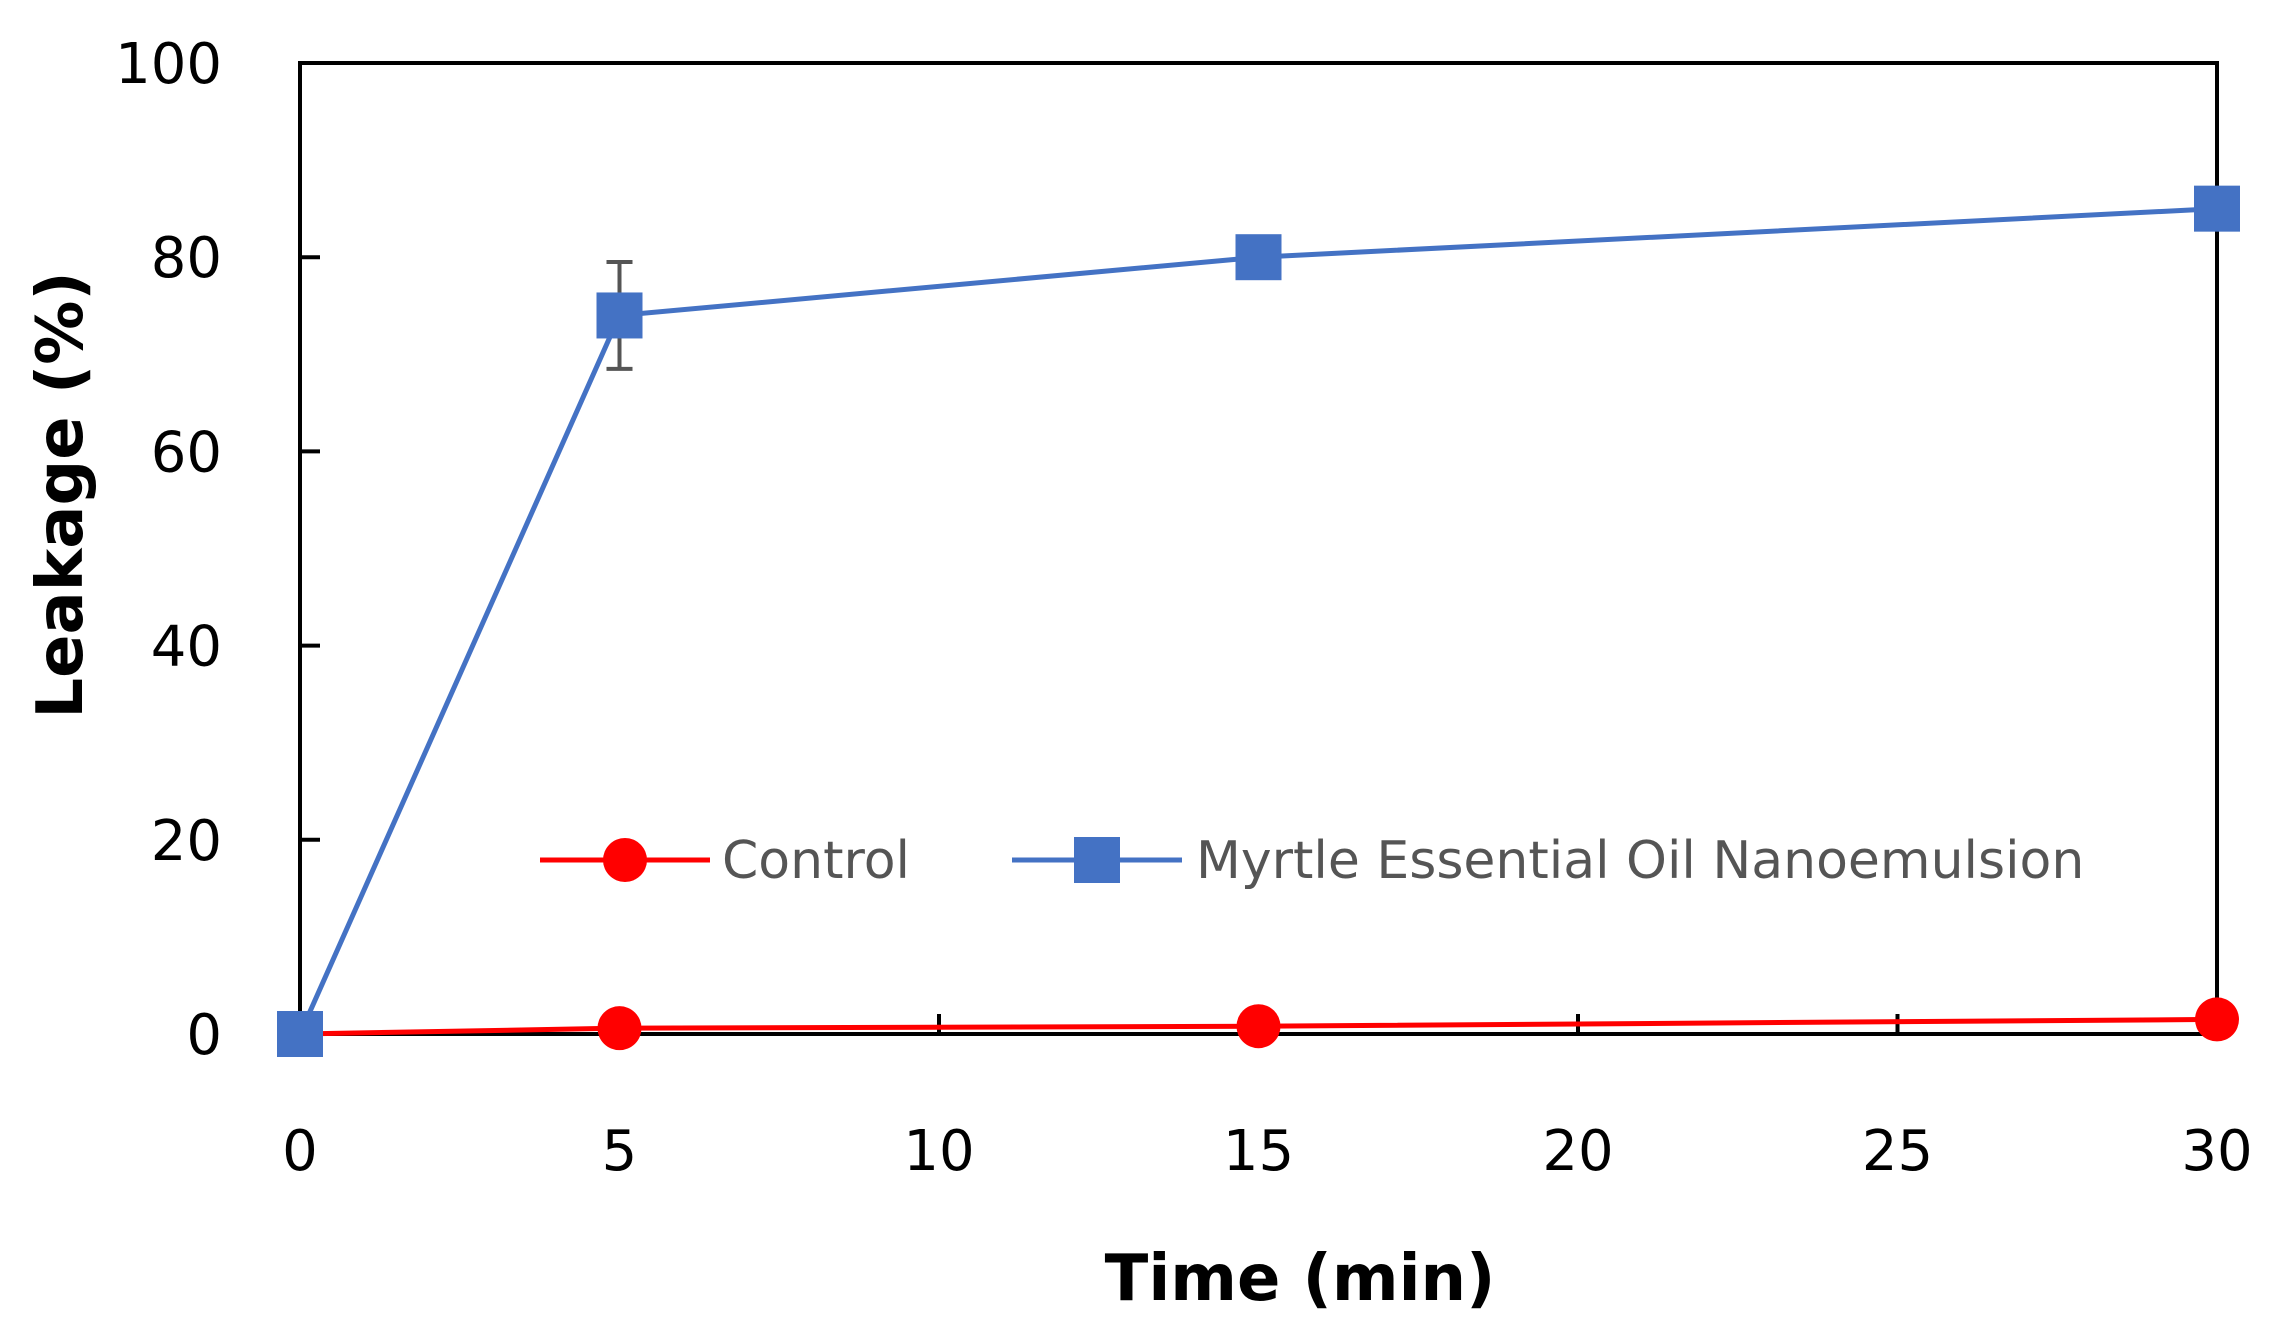 The height and width of the screenshot is (1331, 2280). What do you see at coordinates (816, 861) in the screenshot?
I see `legend-control-label: Control` at bounding box center [816, 861].